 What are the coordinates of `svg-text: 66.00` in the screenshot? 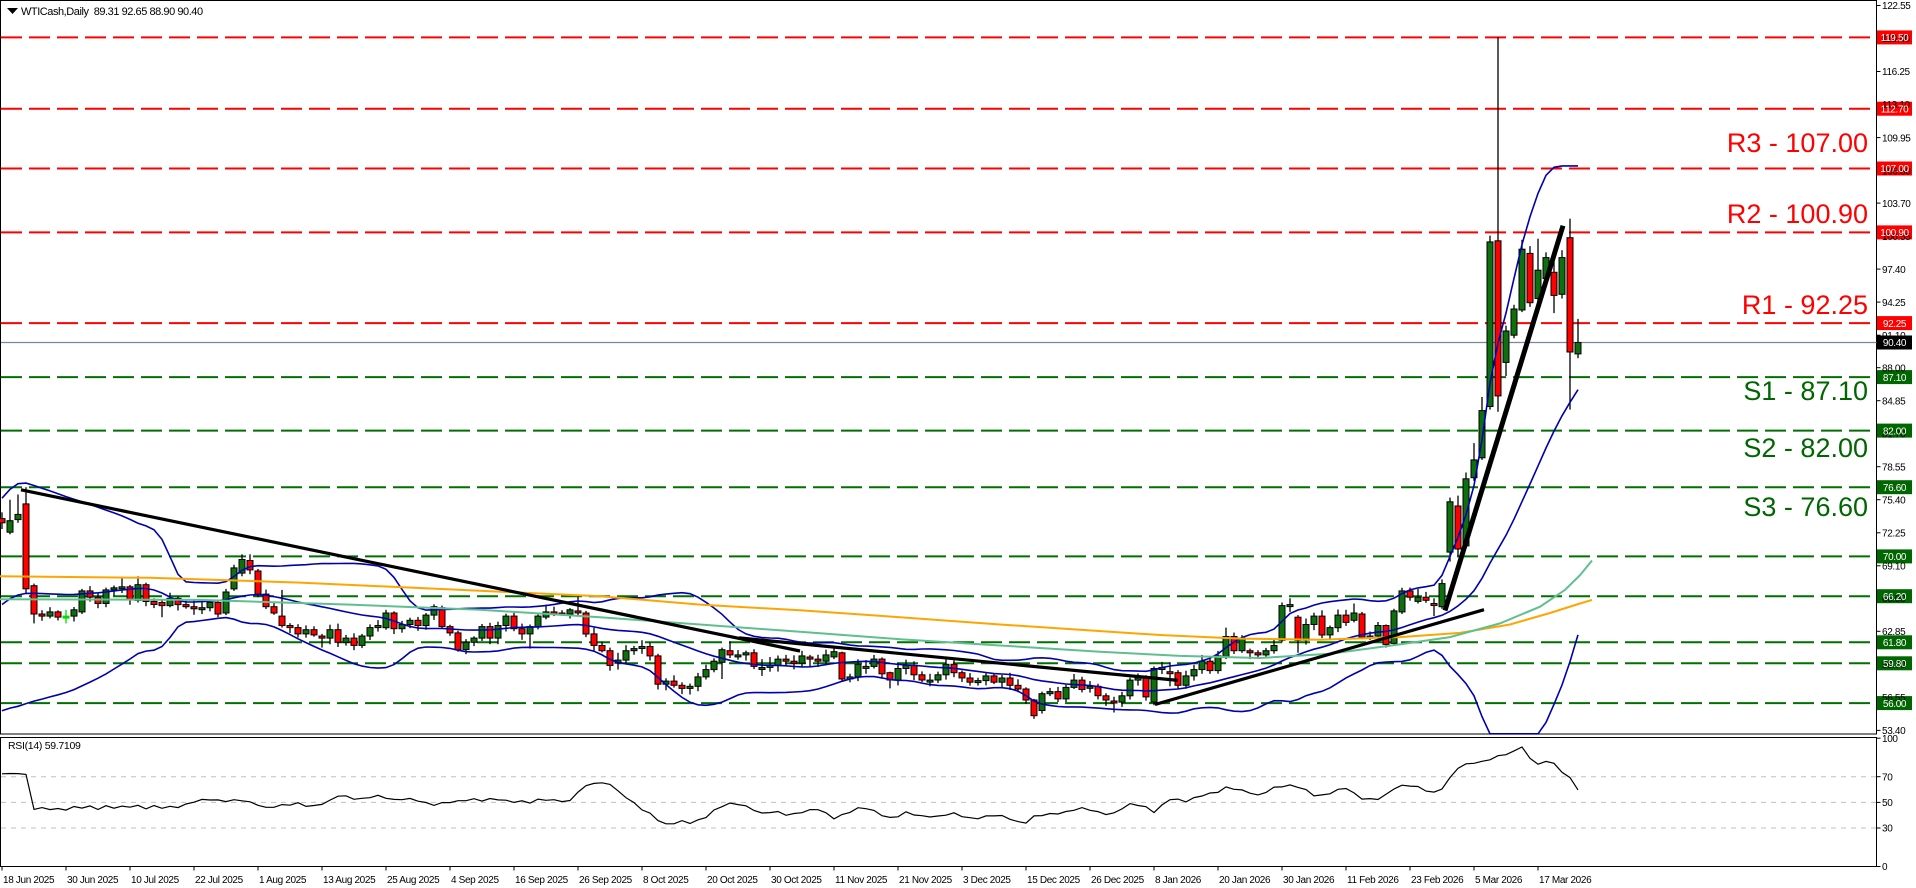 It's located at (1894, 599).